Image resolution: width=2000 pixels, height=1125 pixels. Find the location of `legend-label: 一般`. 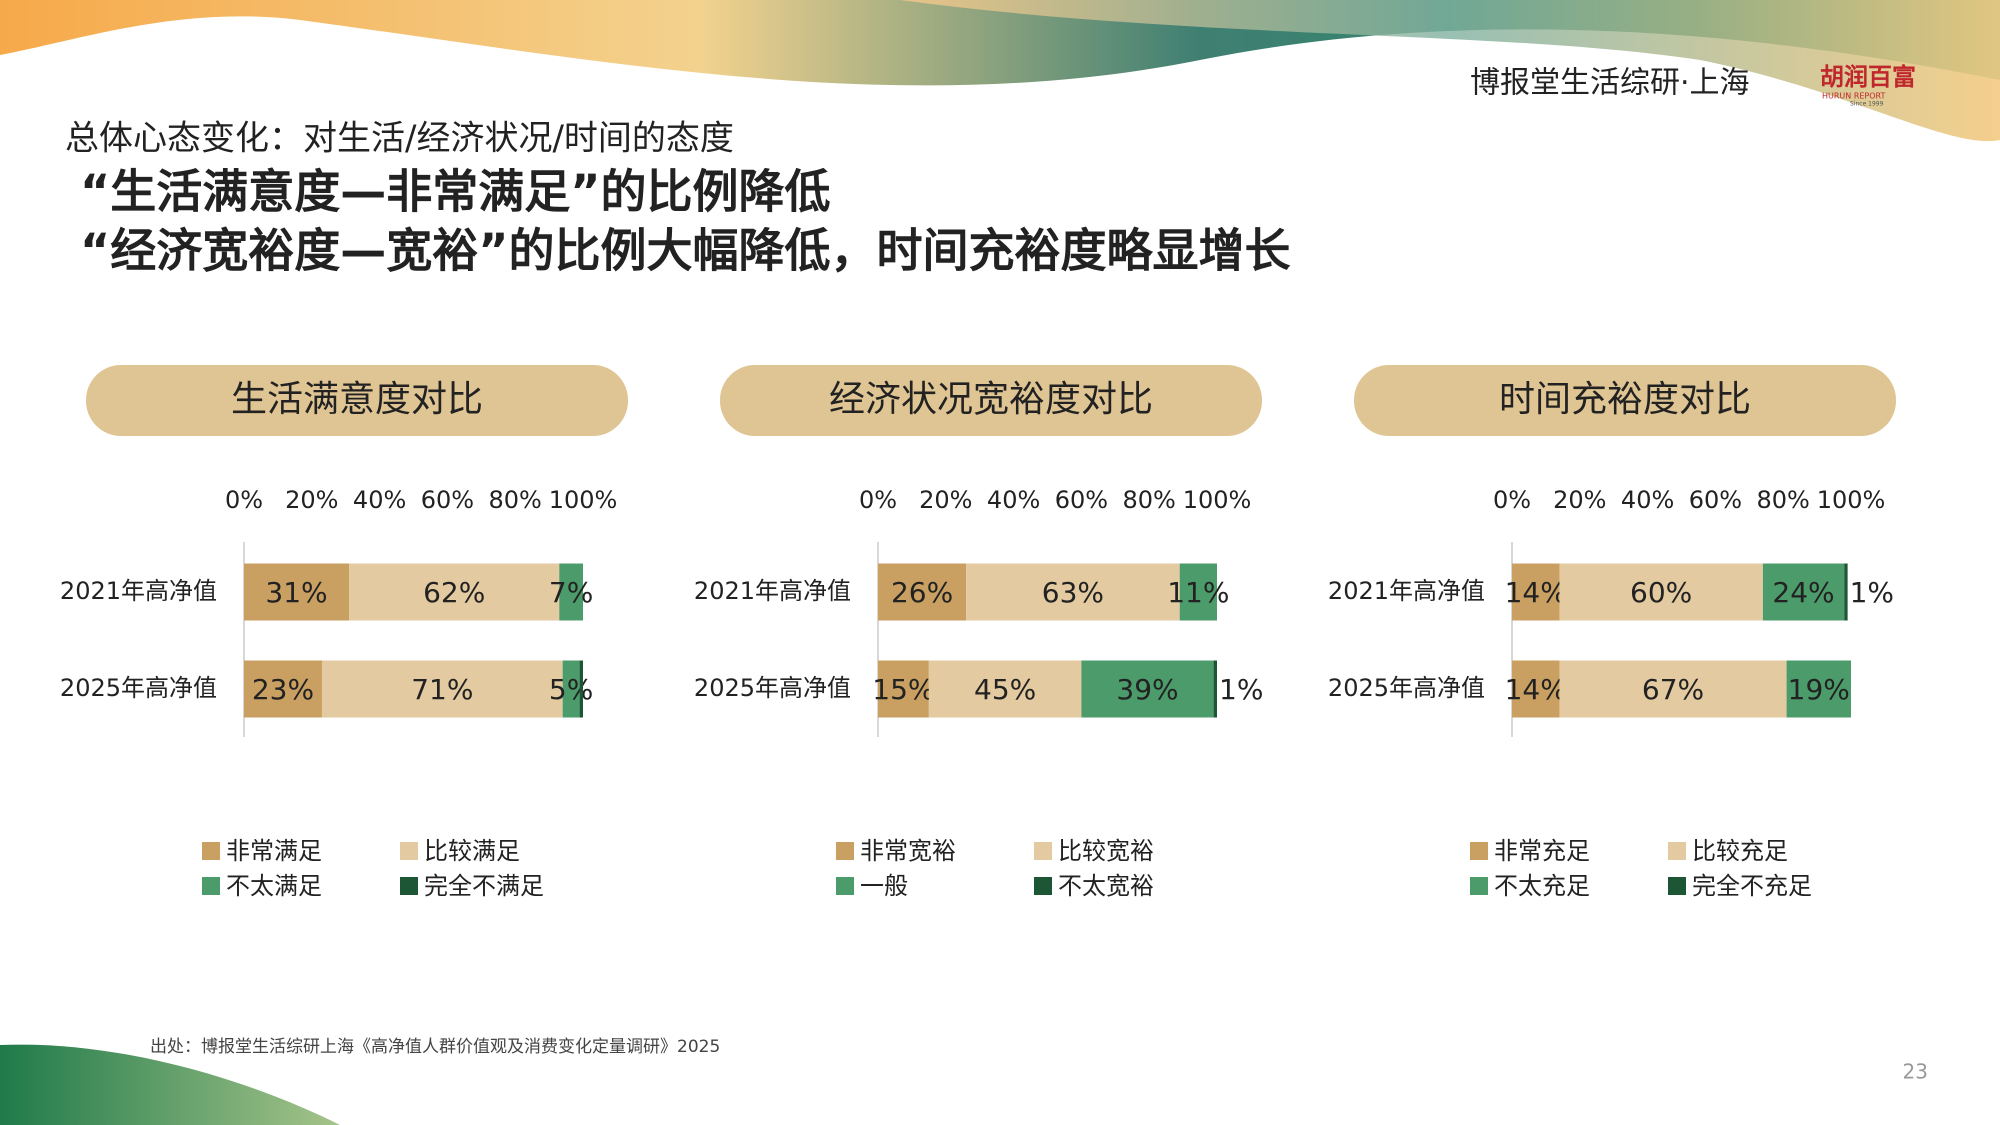

legend-label: 一般 is located at coordinates (884, 886).